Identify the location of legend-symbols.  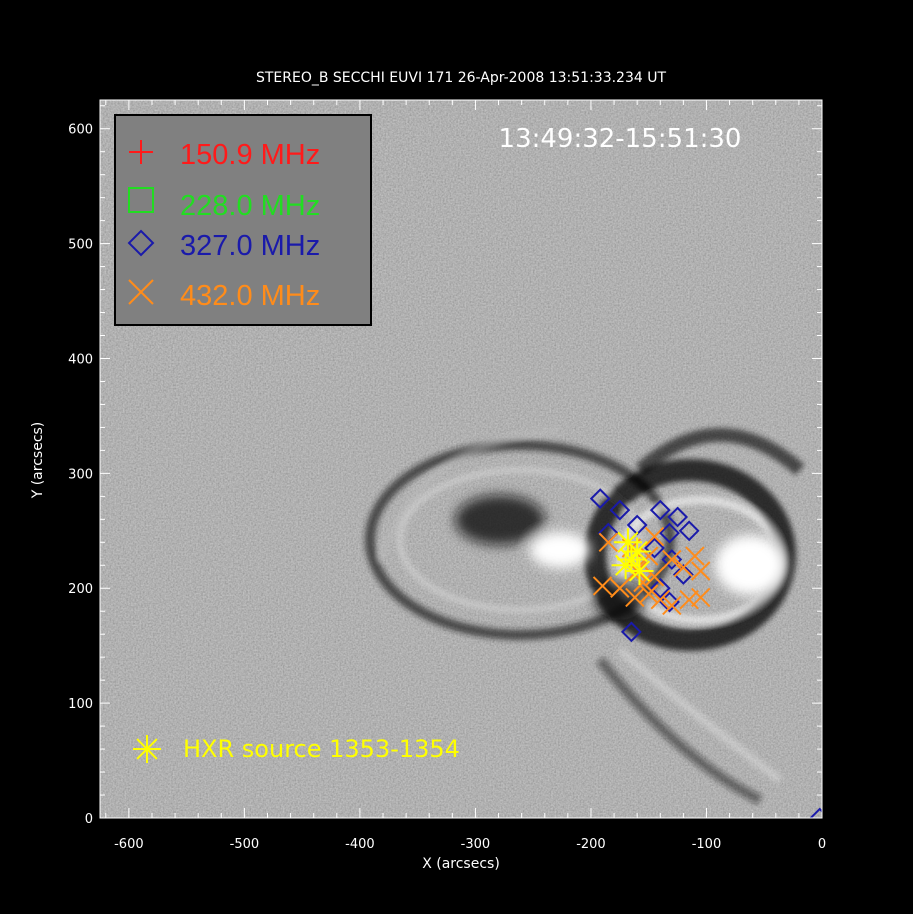
(141, 222).